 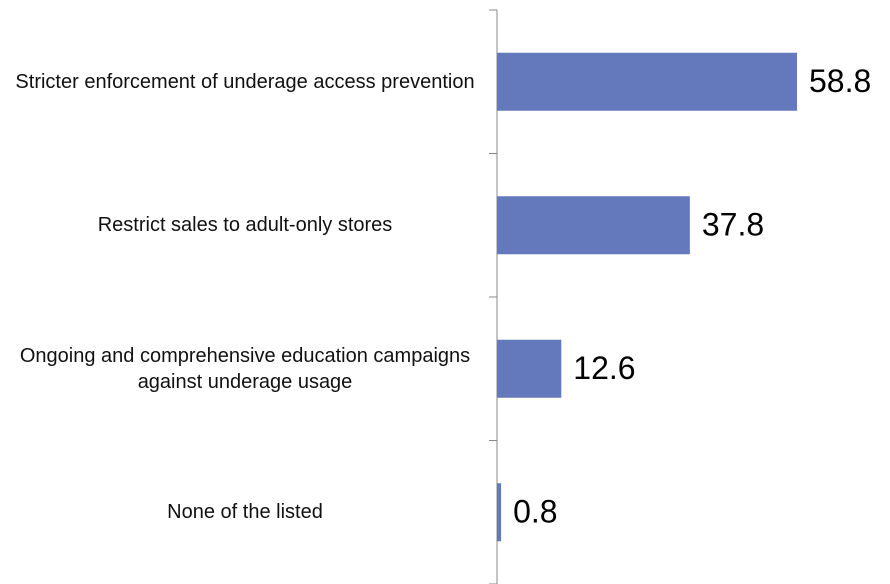 I want to click on value-label: 37.8, so click(x=733, y=225).